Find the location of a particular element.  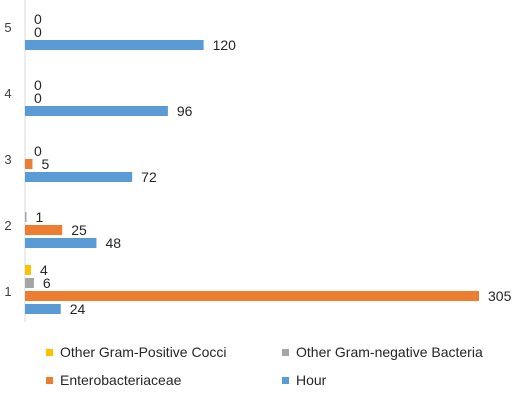

data-label: 6 is located at coordinates (47, 283).